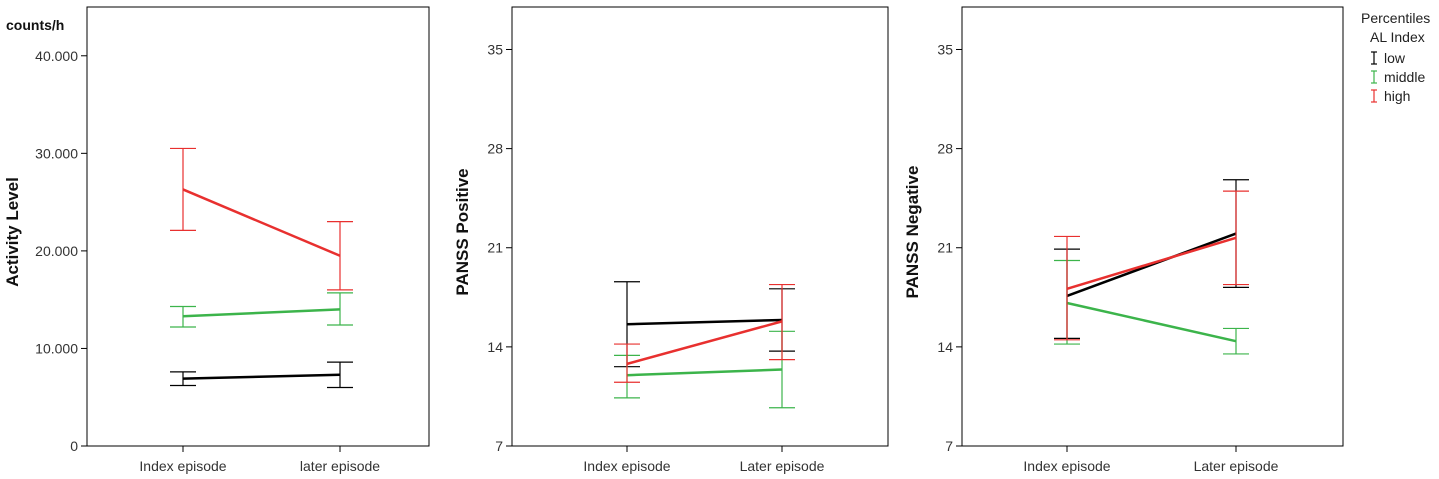  I want to click on y-tick-label: 30.000, so click(56, 153).